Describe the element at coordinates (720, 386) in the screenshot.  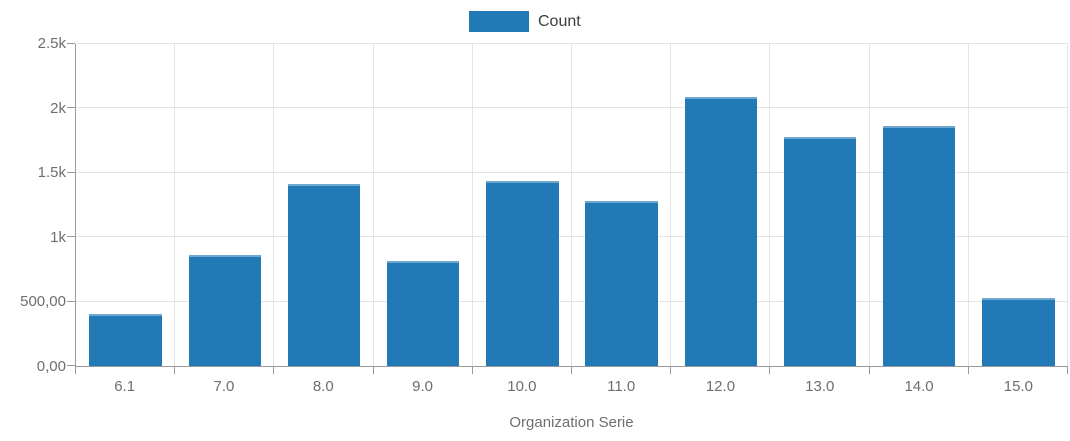
I see `x-tick-label: 12.0` at that location.